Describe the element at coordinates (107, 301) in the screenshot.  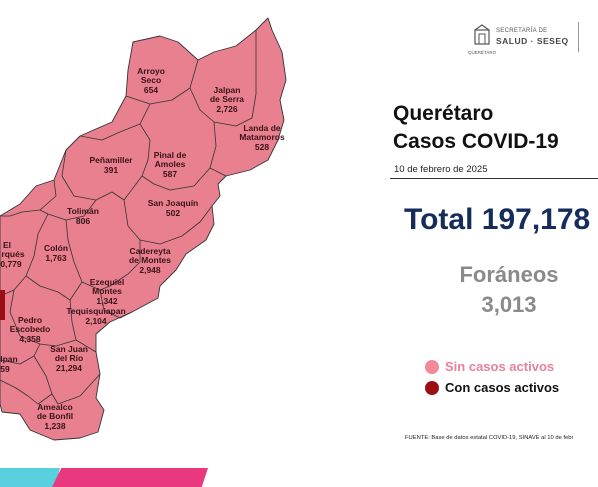
I see `mun-cases: 1,342` at that location.